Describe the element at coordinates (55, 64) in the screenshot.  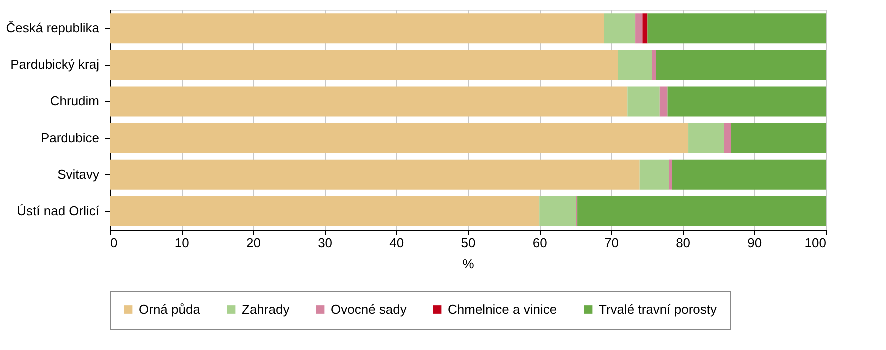
I see `y-tick-label: Pardubický kraj` at that location.